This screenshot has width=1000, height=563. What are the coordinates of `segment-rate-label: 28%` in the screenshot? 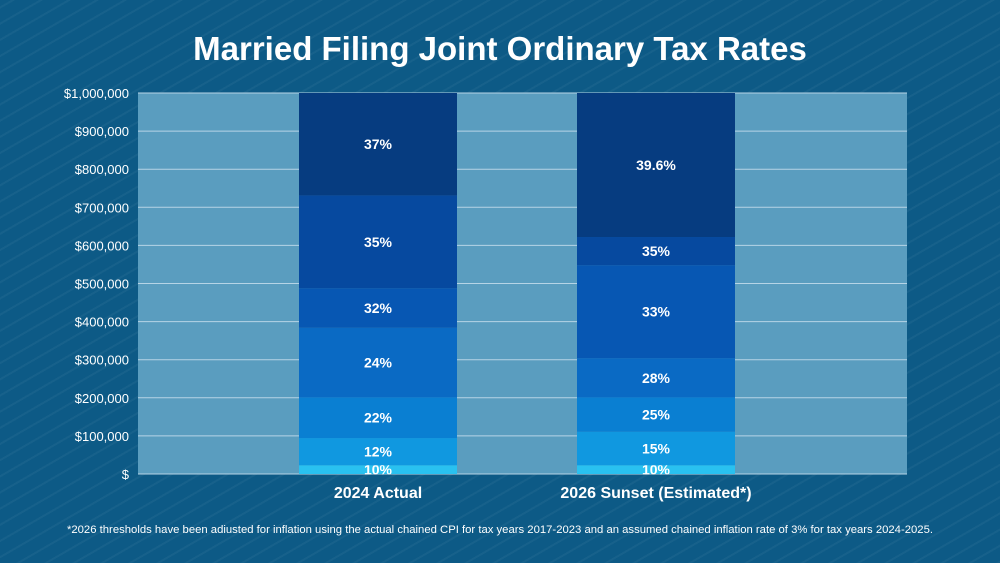 It's located at (656, 378).